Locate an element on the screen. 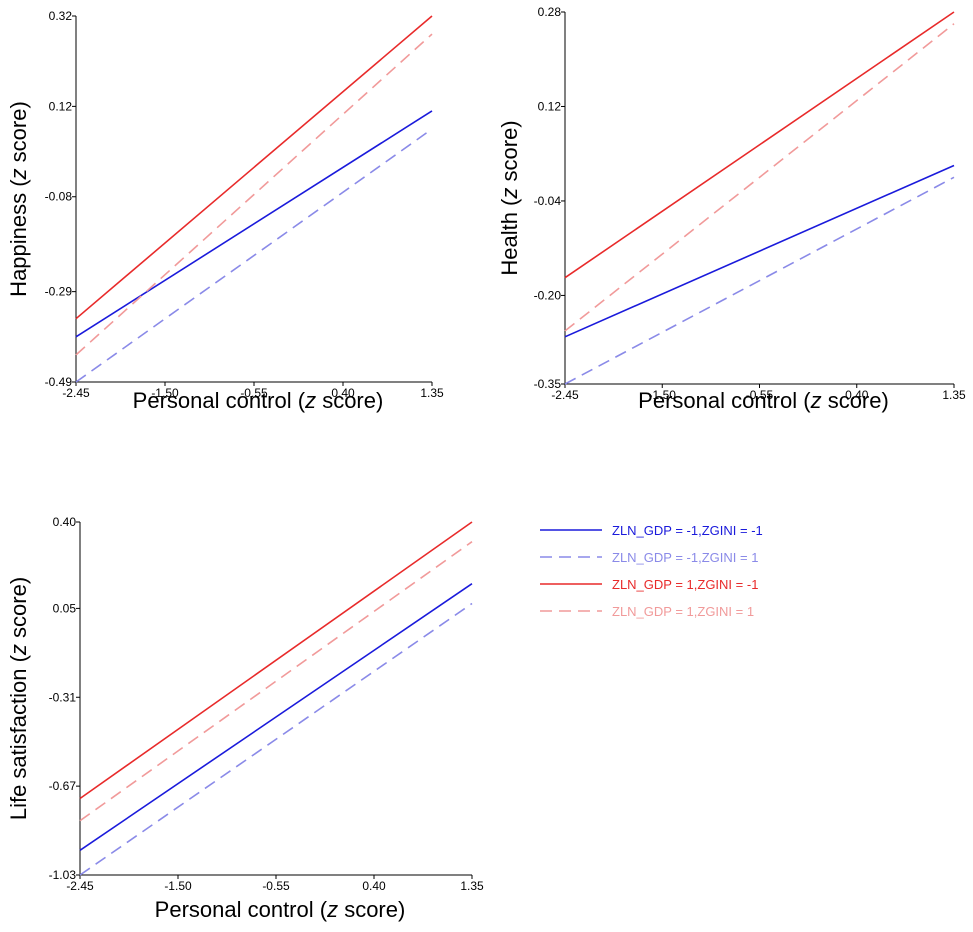  y-tick-label: -0.67 is located at coordinates (63, 786).